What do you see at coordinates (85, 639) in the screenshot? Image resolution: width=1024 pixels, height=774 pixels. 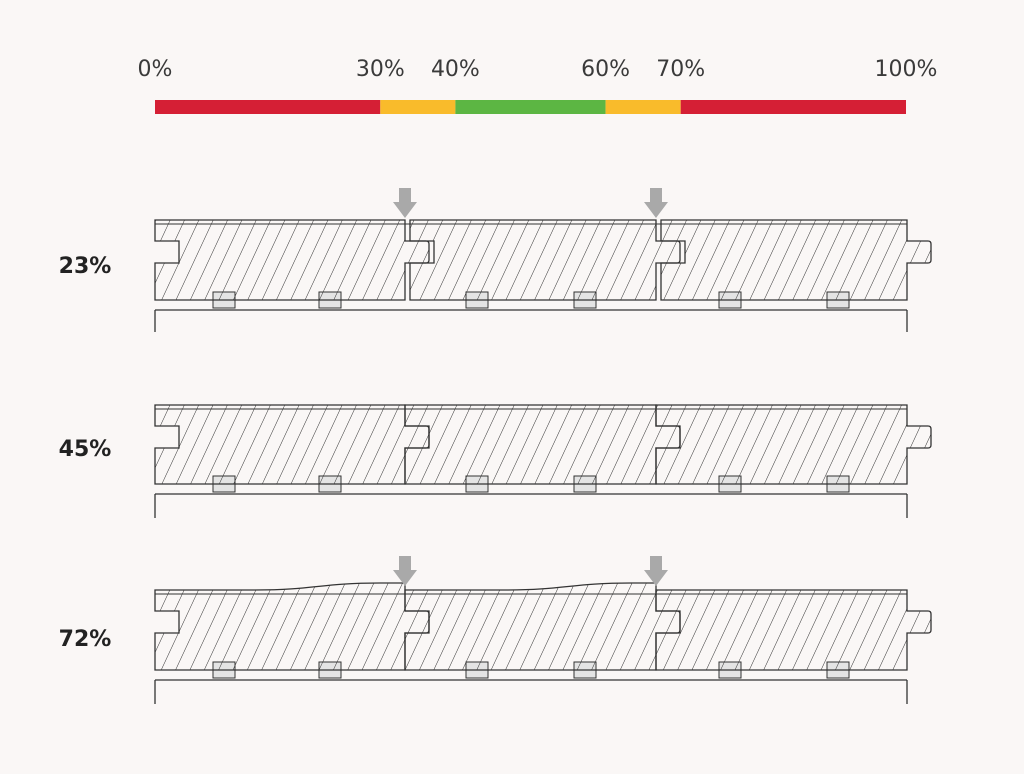 I see `row-label-3: 72%` at bounding box center [85, 639].